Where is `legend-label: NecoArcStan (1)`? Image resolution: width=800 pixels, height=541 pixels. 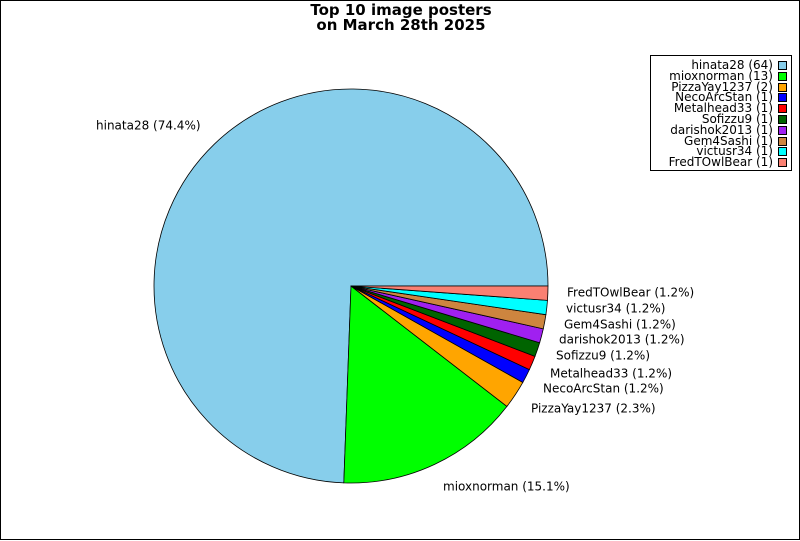
legend-label: NecoArcStan (1) is located at coordinates (724, 97).